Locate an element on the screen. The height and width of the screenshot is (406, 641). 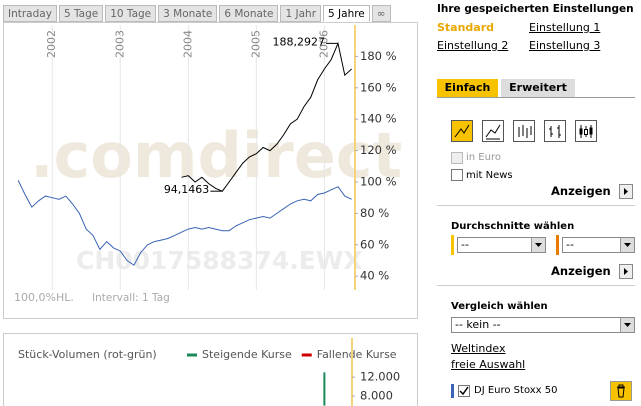
select: -- kein -- is located at coordinates (543, 325).